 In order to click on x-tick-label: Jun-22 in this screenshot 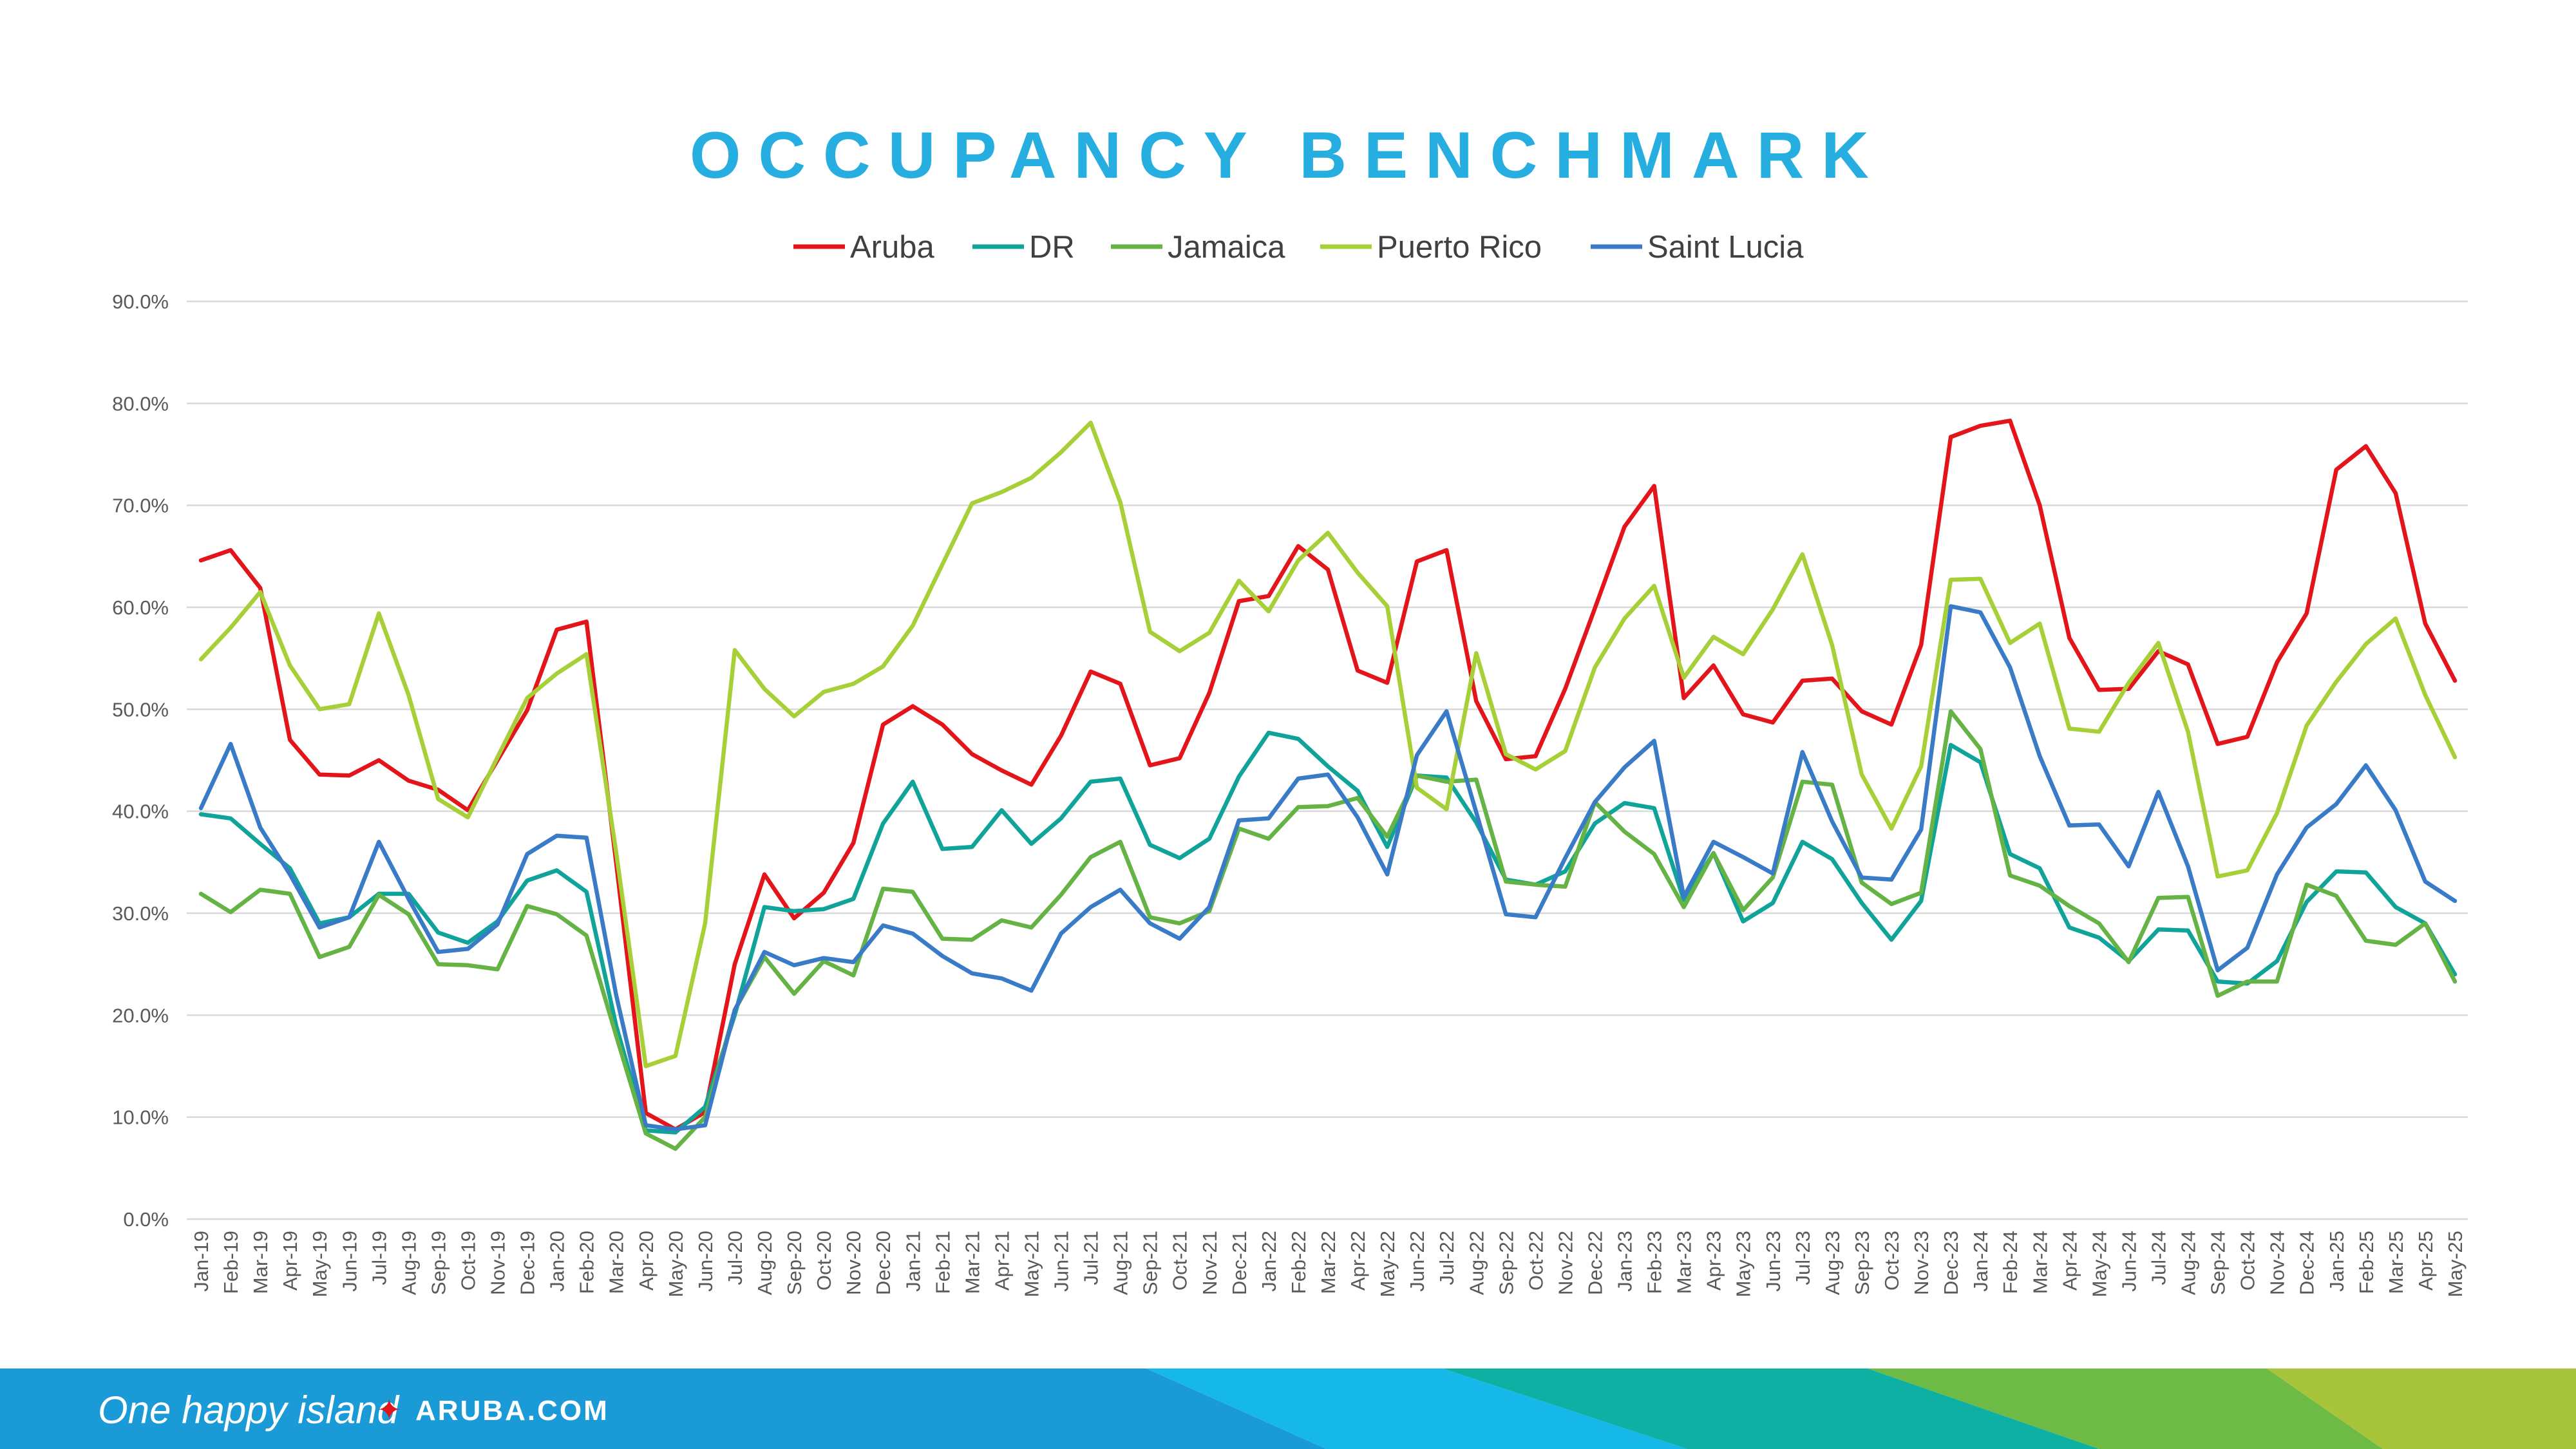, I will do `click(1417, 1261)`.